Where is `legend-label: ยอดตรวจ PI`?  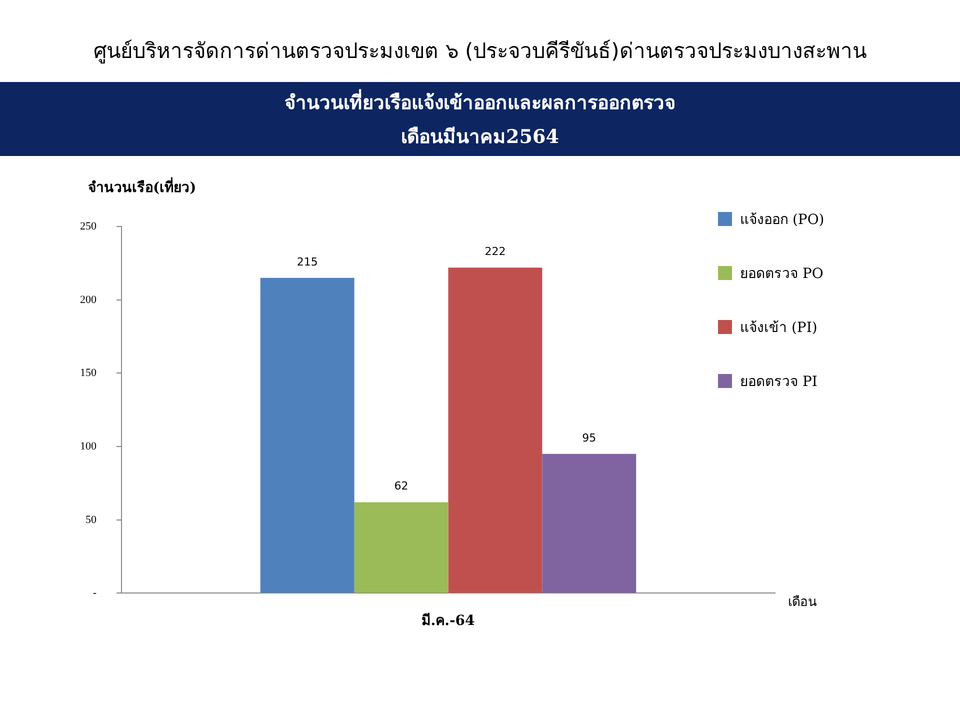
legend-label: ยอดตรวจ PI is located at coordinates (779, 382).